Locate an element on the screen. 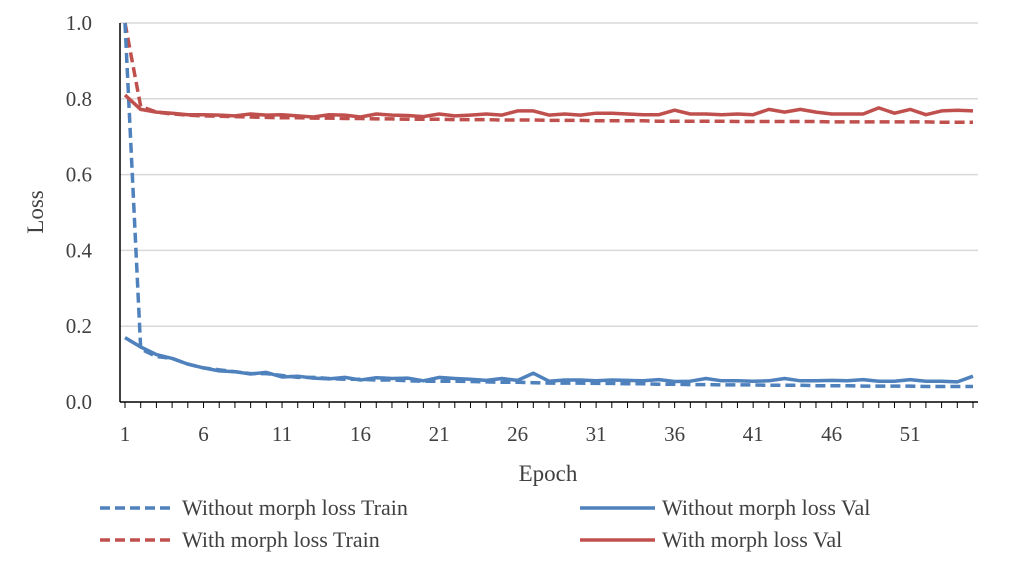 The width and height of the screenshot is (1019, 565). x-axis-title: Epoch is located at coordinates (548, 473).